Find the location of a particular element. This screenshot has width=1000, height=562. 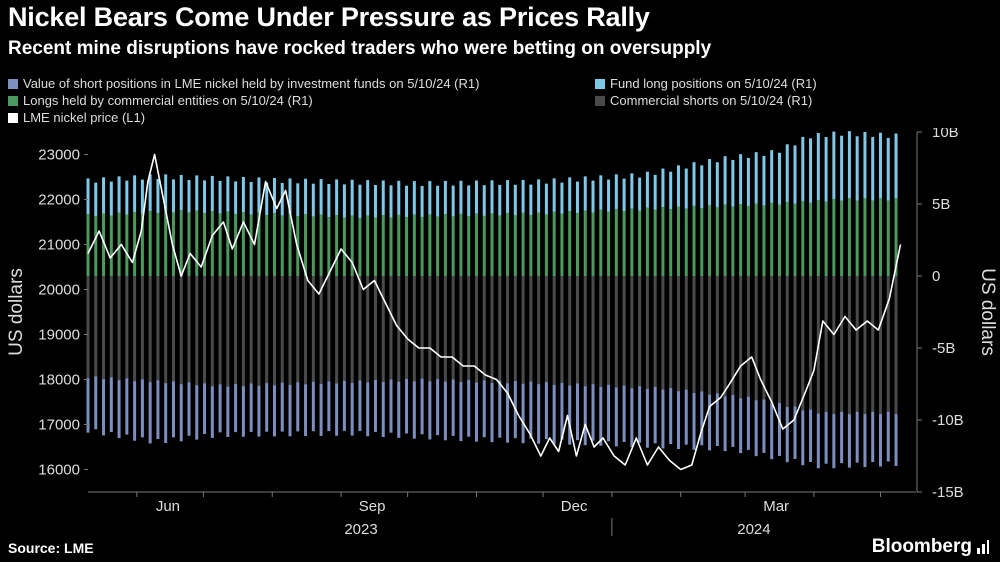

x-year-label: 2024 is located at coordinates (753, 529).